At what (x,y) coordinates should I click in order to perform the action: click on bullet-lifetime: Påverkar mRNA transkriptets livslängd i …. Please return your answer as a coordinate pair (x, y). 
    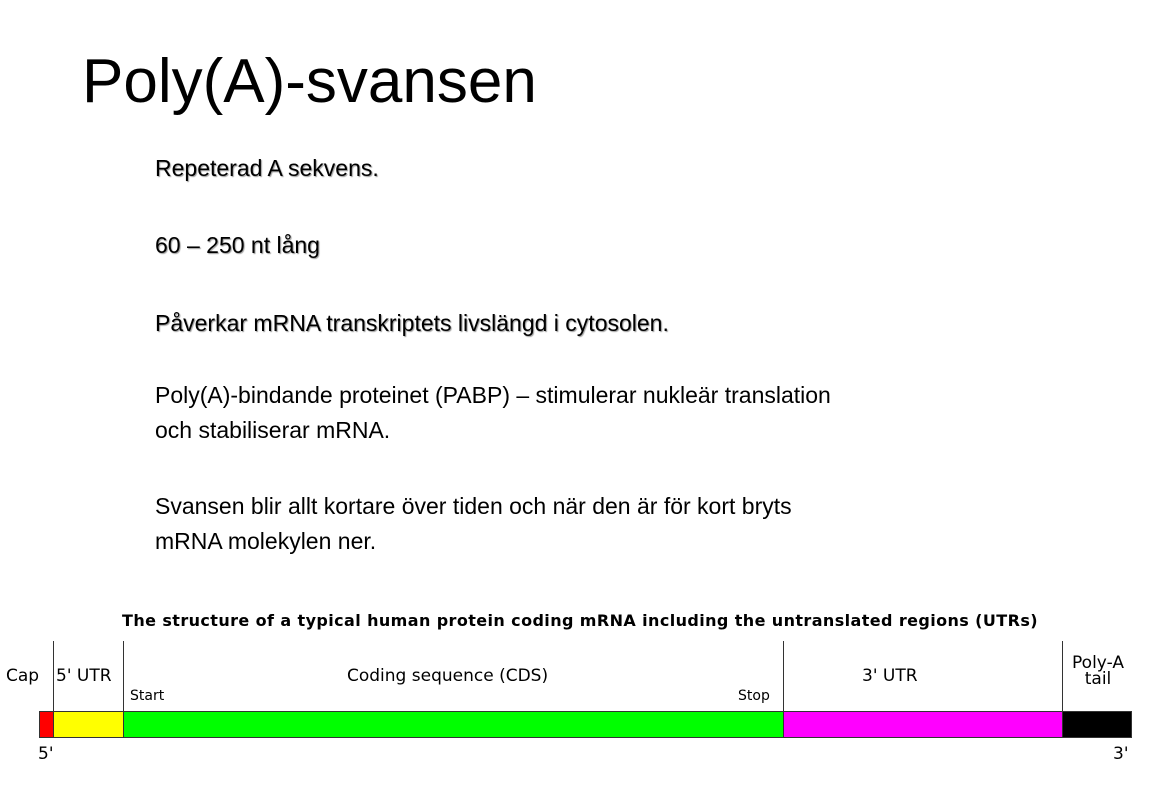
    Looking at the image, I should click on (412, 323).